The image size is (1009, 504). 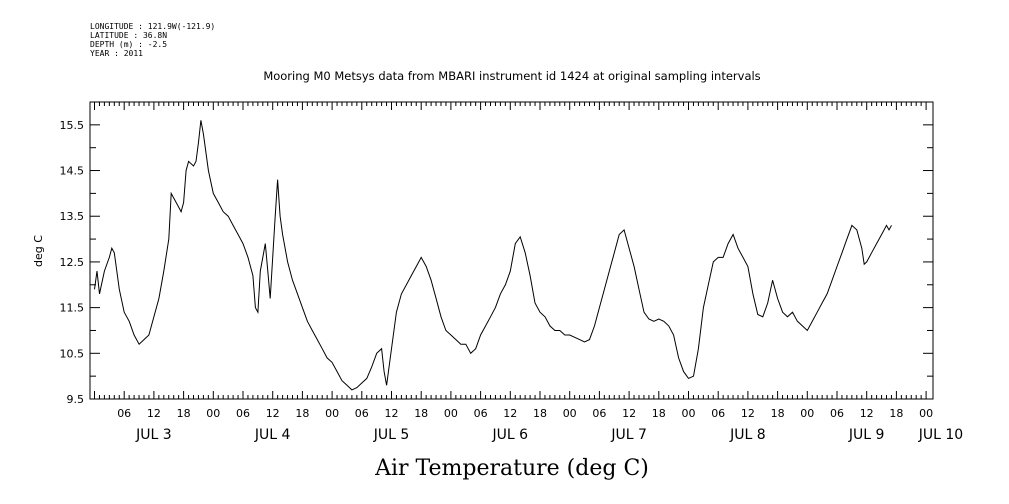 What do you see at coordinates (153, 435) in the screenshot?
I see `x-day-label: JUL 3` at bounding box center [153, 435].